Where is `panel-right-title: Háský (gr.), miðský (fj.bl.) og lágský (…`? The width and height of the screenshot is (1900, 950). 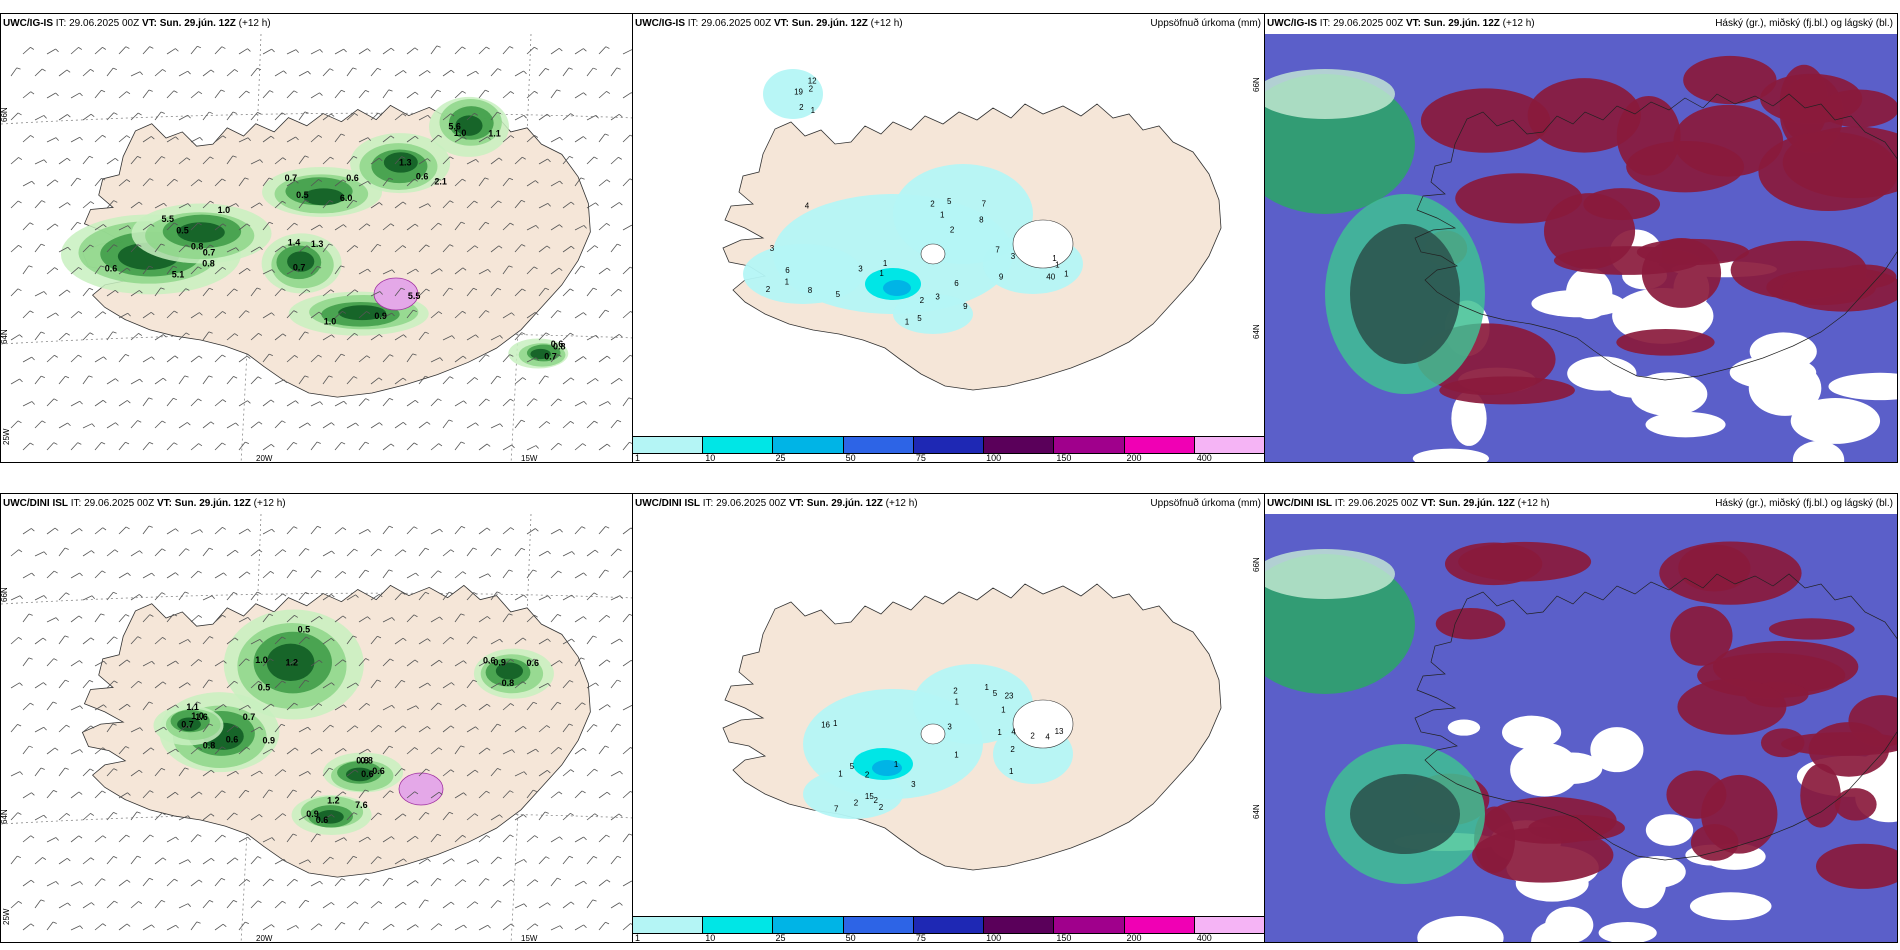 panel-right-title: Háský (gr.), miðský (fj.bl.) og lágský (… is located at coordinates (1804, 503).